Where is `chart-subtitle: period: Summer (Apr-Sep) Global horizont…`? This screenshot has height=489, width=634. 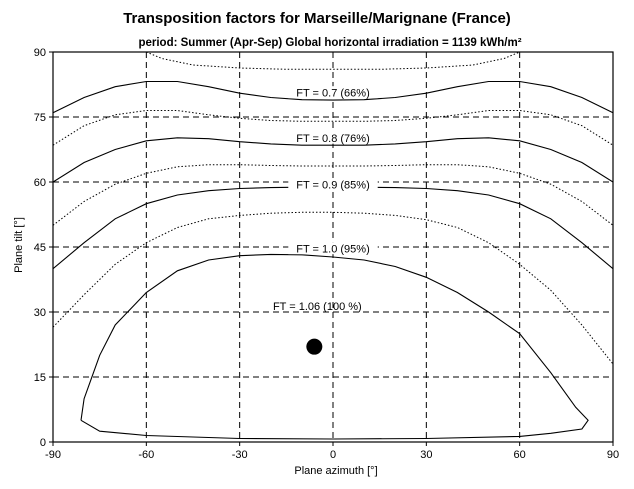
chart-subtitle: period: Summer (Apr-Sep) Global horizont… is located at coordinates (329, 43).